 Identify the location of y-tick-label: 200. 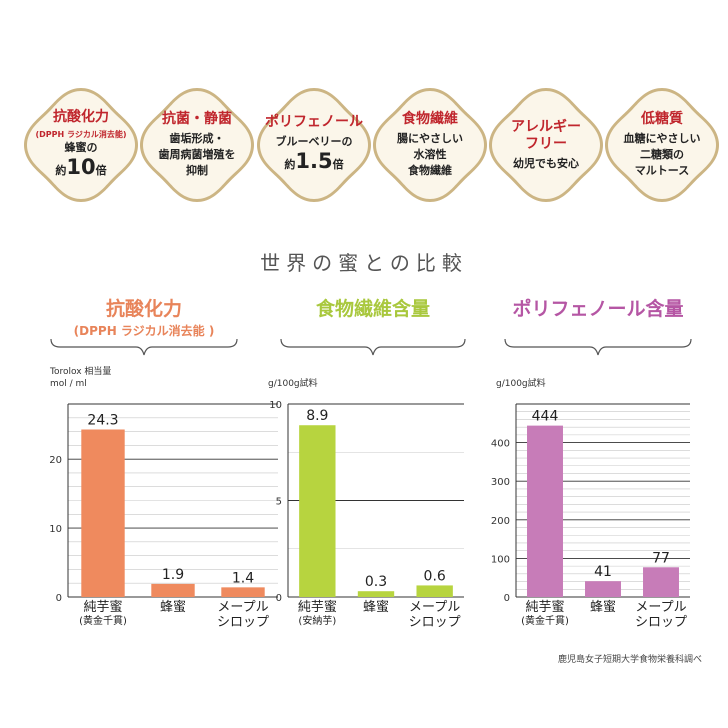
(500, 521).